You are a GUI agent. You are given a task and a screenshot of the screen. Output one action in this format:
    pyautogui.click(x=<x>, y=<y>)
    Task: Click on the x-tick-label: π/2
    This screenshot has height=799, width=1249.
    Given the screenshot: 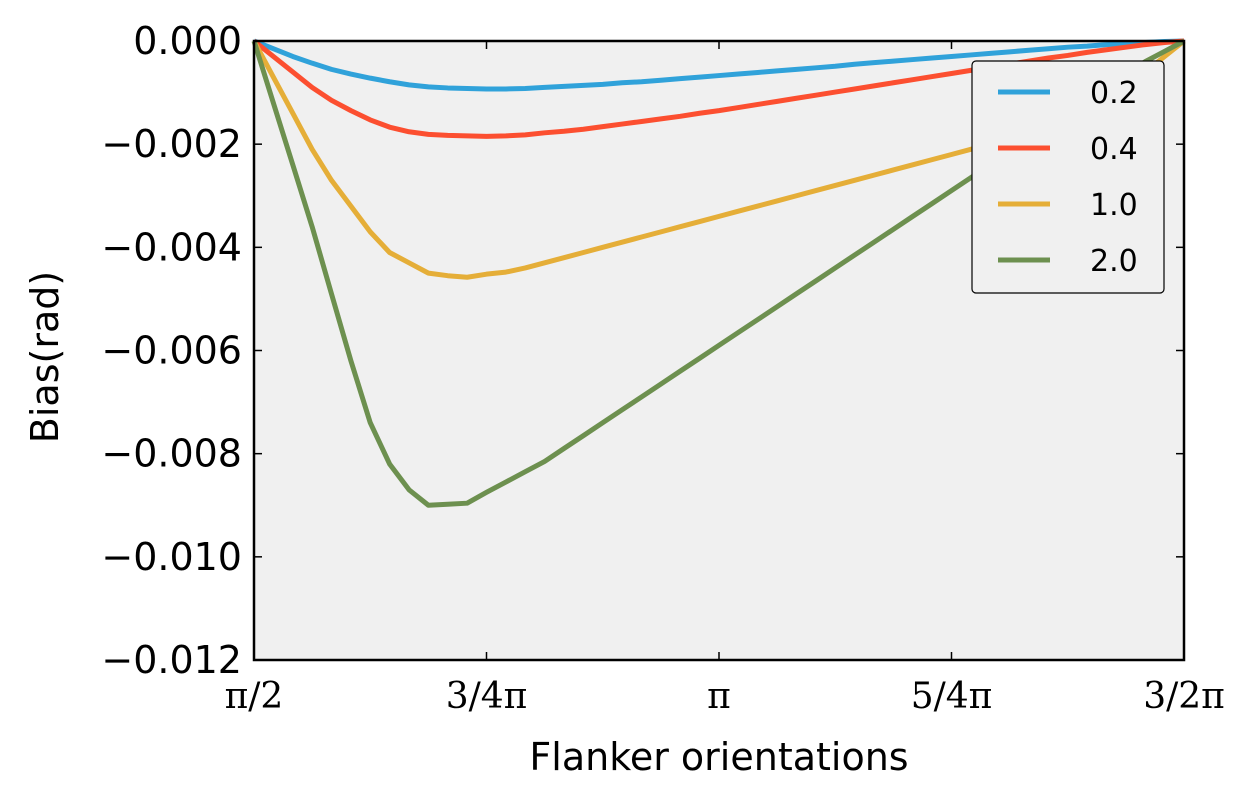 What is the action you would take?
    pyautogui.click(x=254, y=696)
    